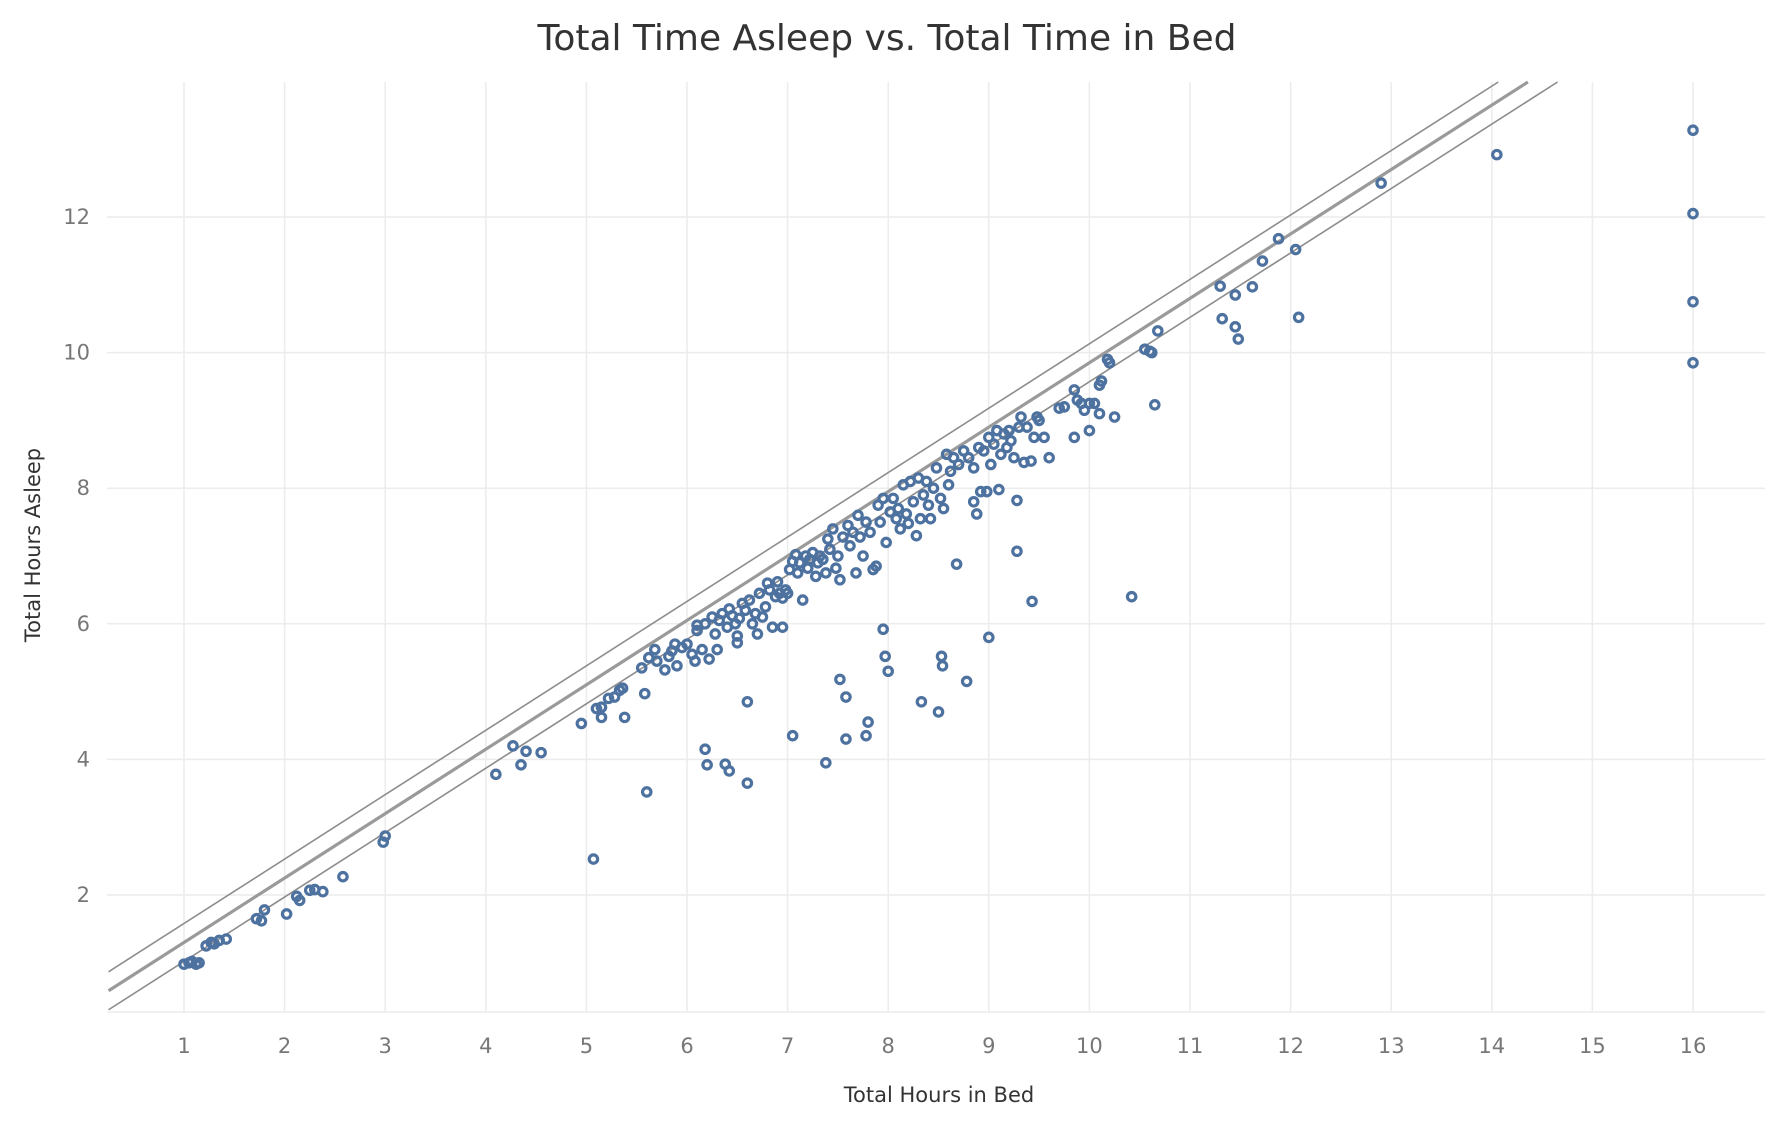 This screenshot has height=1126, width=1774. Describe the element at coordinates (83, 488) in the screenshot. I see `y-tick-label: 8` at that location.